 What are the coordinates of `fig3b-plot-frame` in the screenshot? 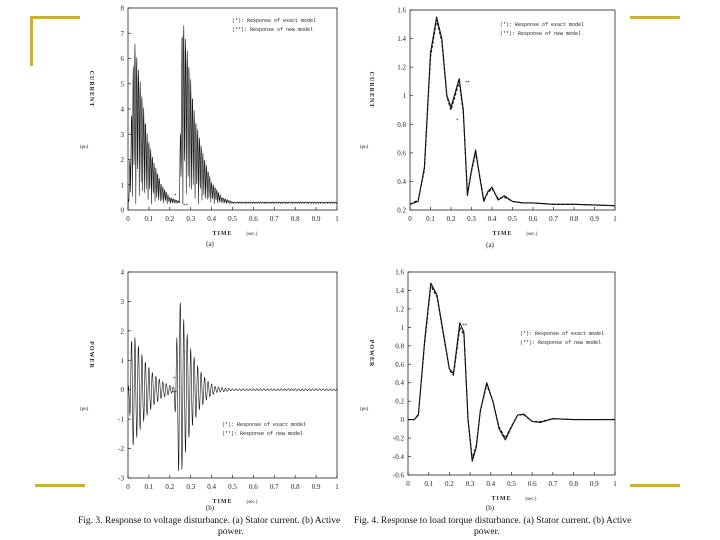 It's located at (232, 375).